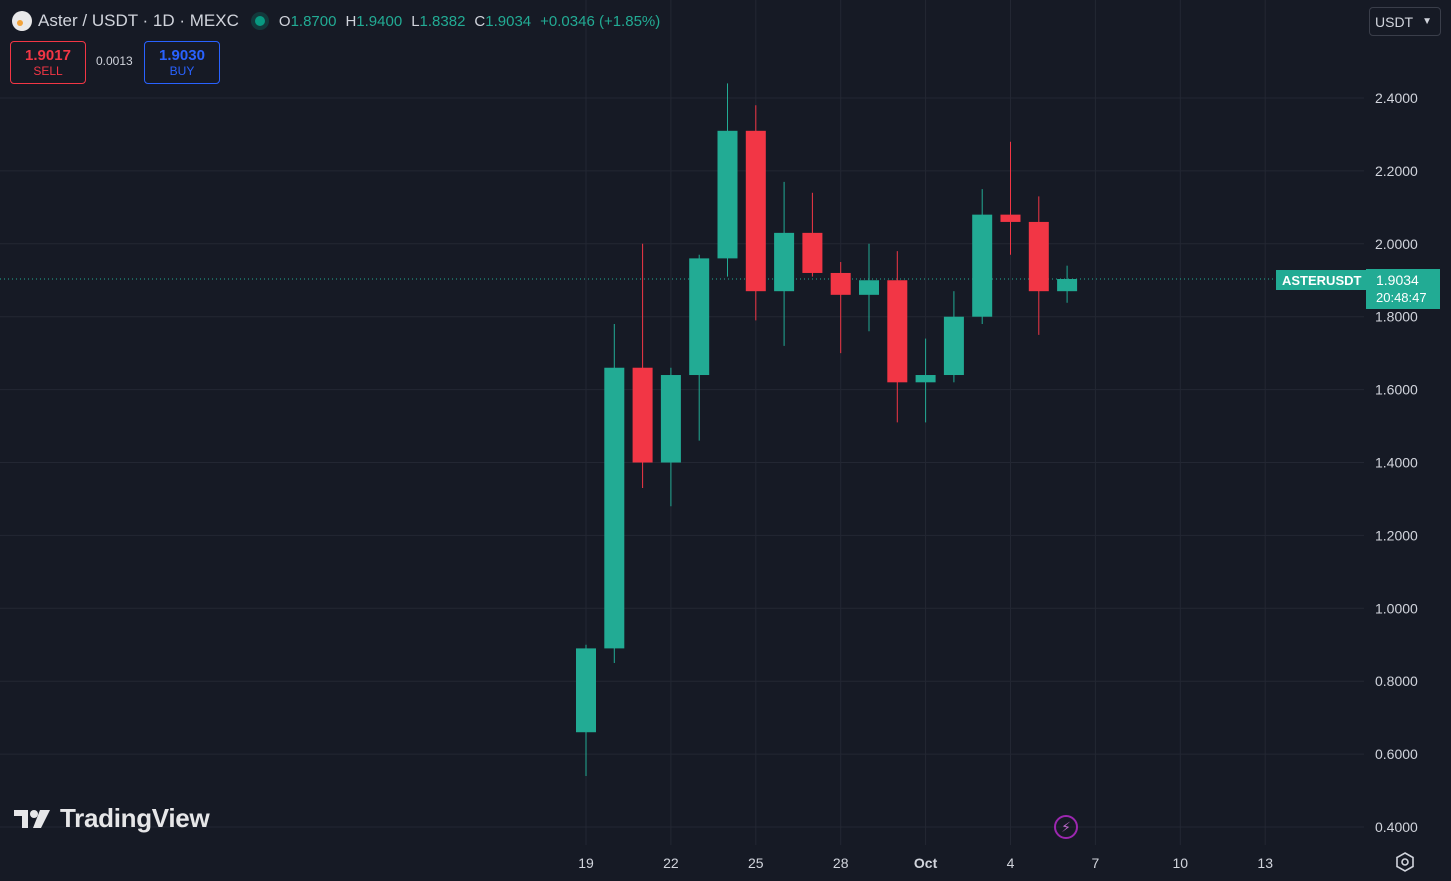 This screenshot has height=881, width=1451. What do you see at coordinates (1011, 863) in the screenshot?
I see `time-tick-label: 4` at bounding box center [1011, 863].